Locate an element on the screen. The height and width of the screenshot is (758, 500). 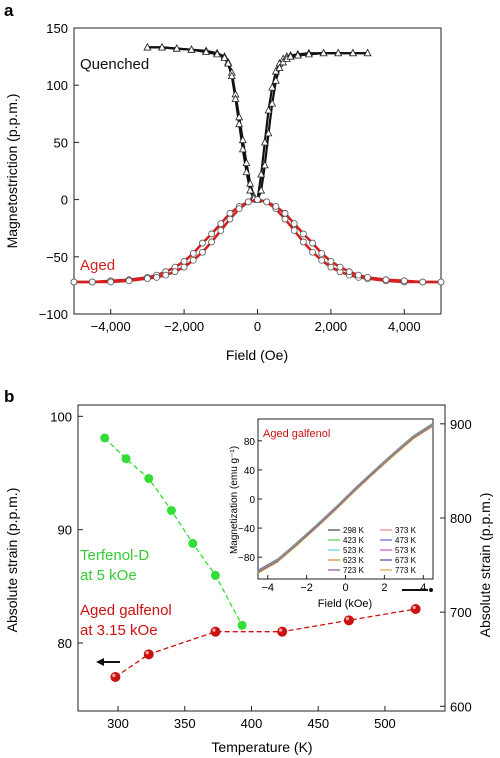
chart-a-ylabel: Magnetostriction (p.p.m.) is located at coordinates (12, 171).